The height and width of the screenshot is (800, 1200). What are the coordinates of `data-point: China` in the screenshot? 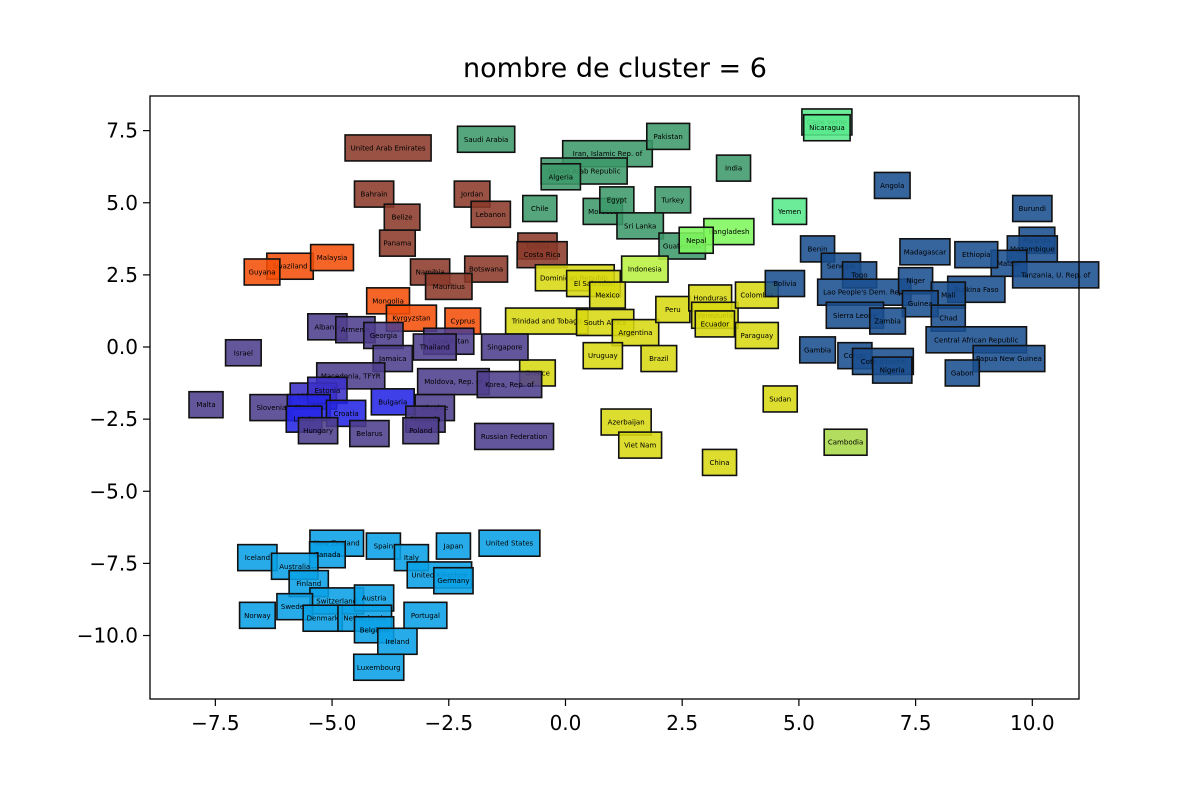 It's located at (719, 462).